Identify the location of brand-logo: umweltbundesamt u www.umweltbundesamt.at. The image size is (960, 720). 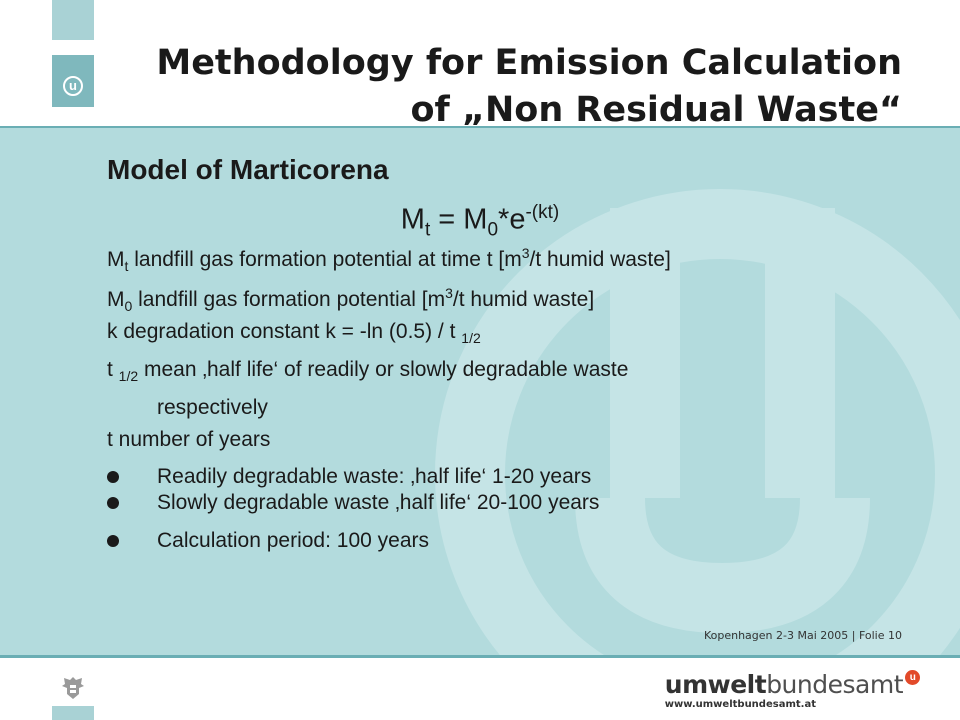
(792, 690).